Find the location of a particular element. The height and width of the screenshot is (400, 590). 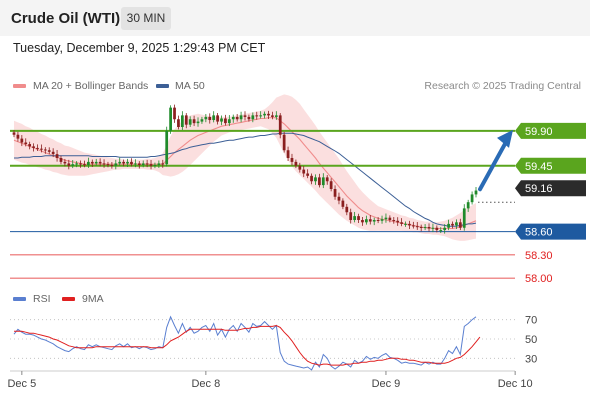

support-label: 58.60 is located at coordinates (539, 233).